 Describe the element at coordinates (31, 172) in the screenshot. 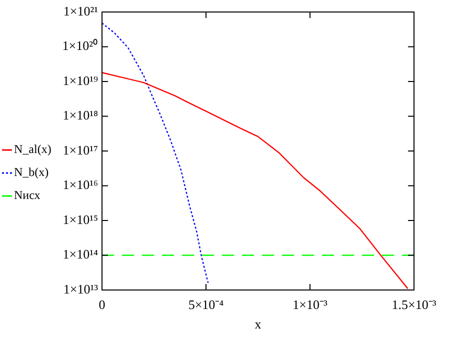

I see `legend-label: N_b(x)` at that location.